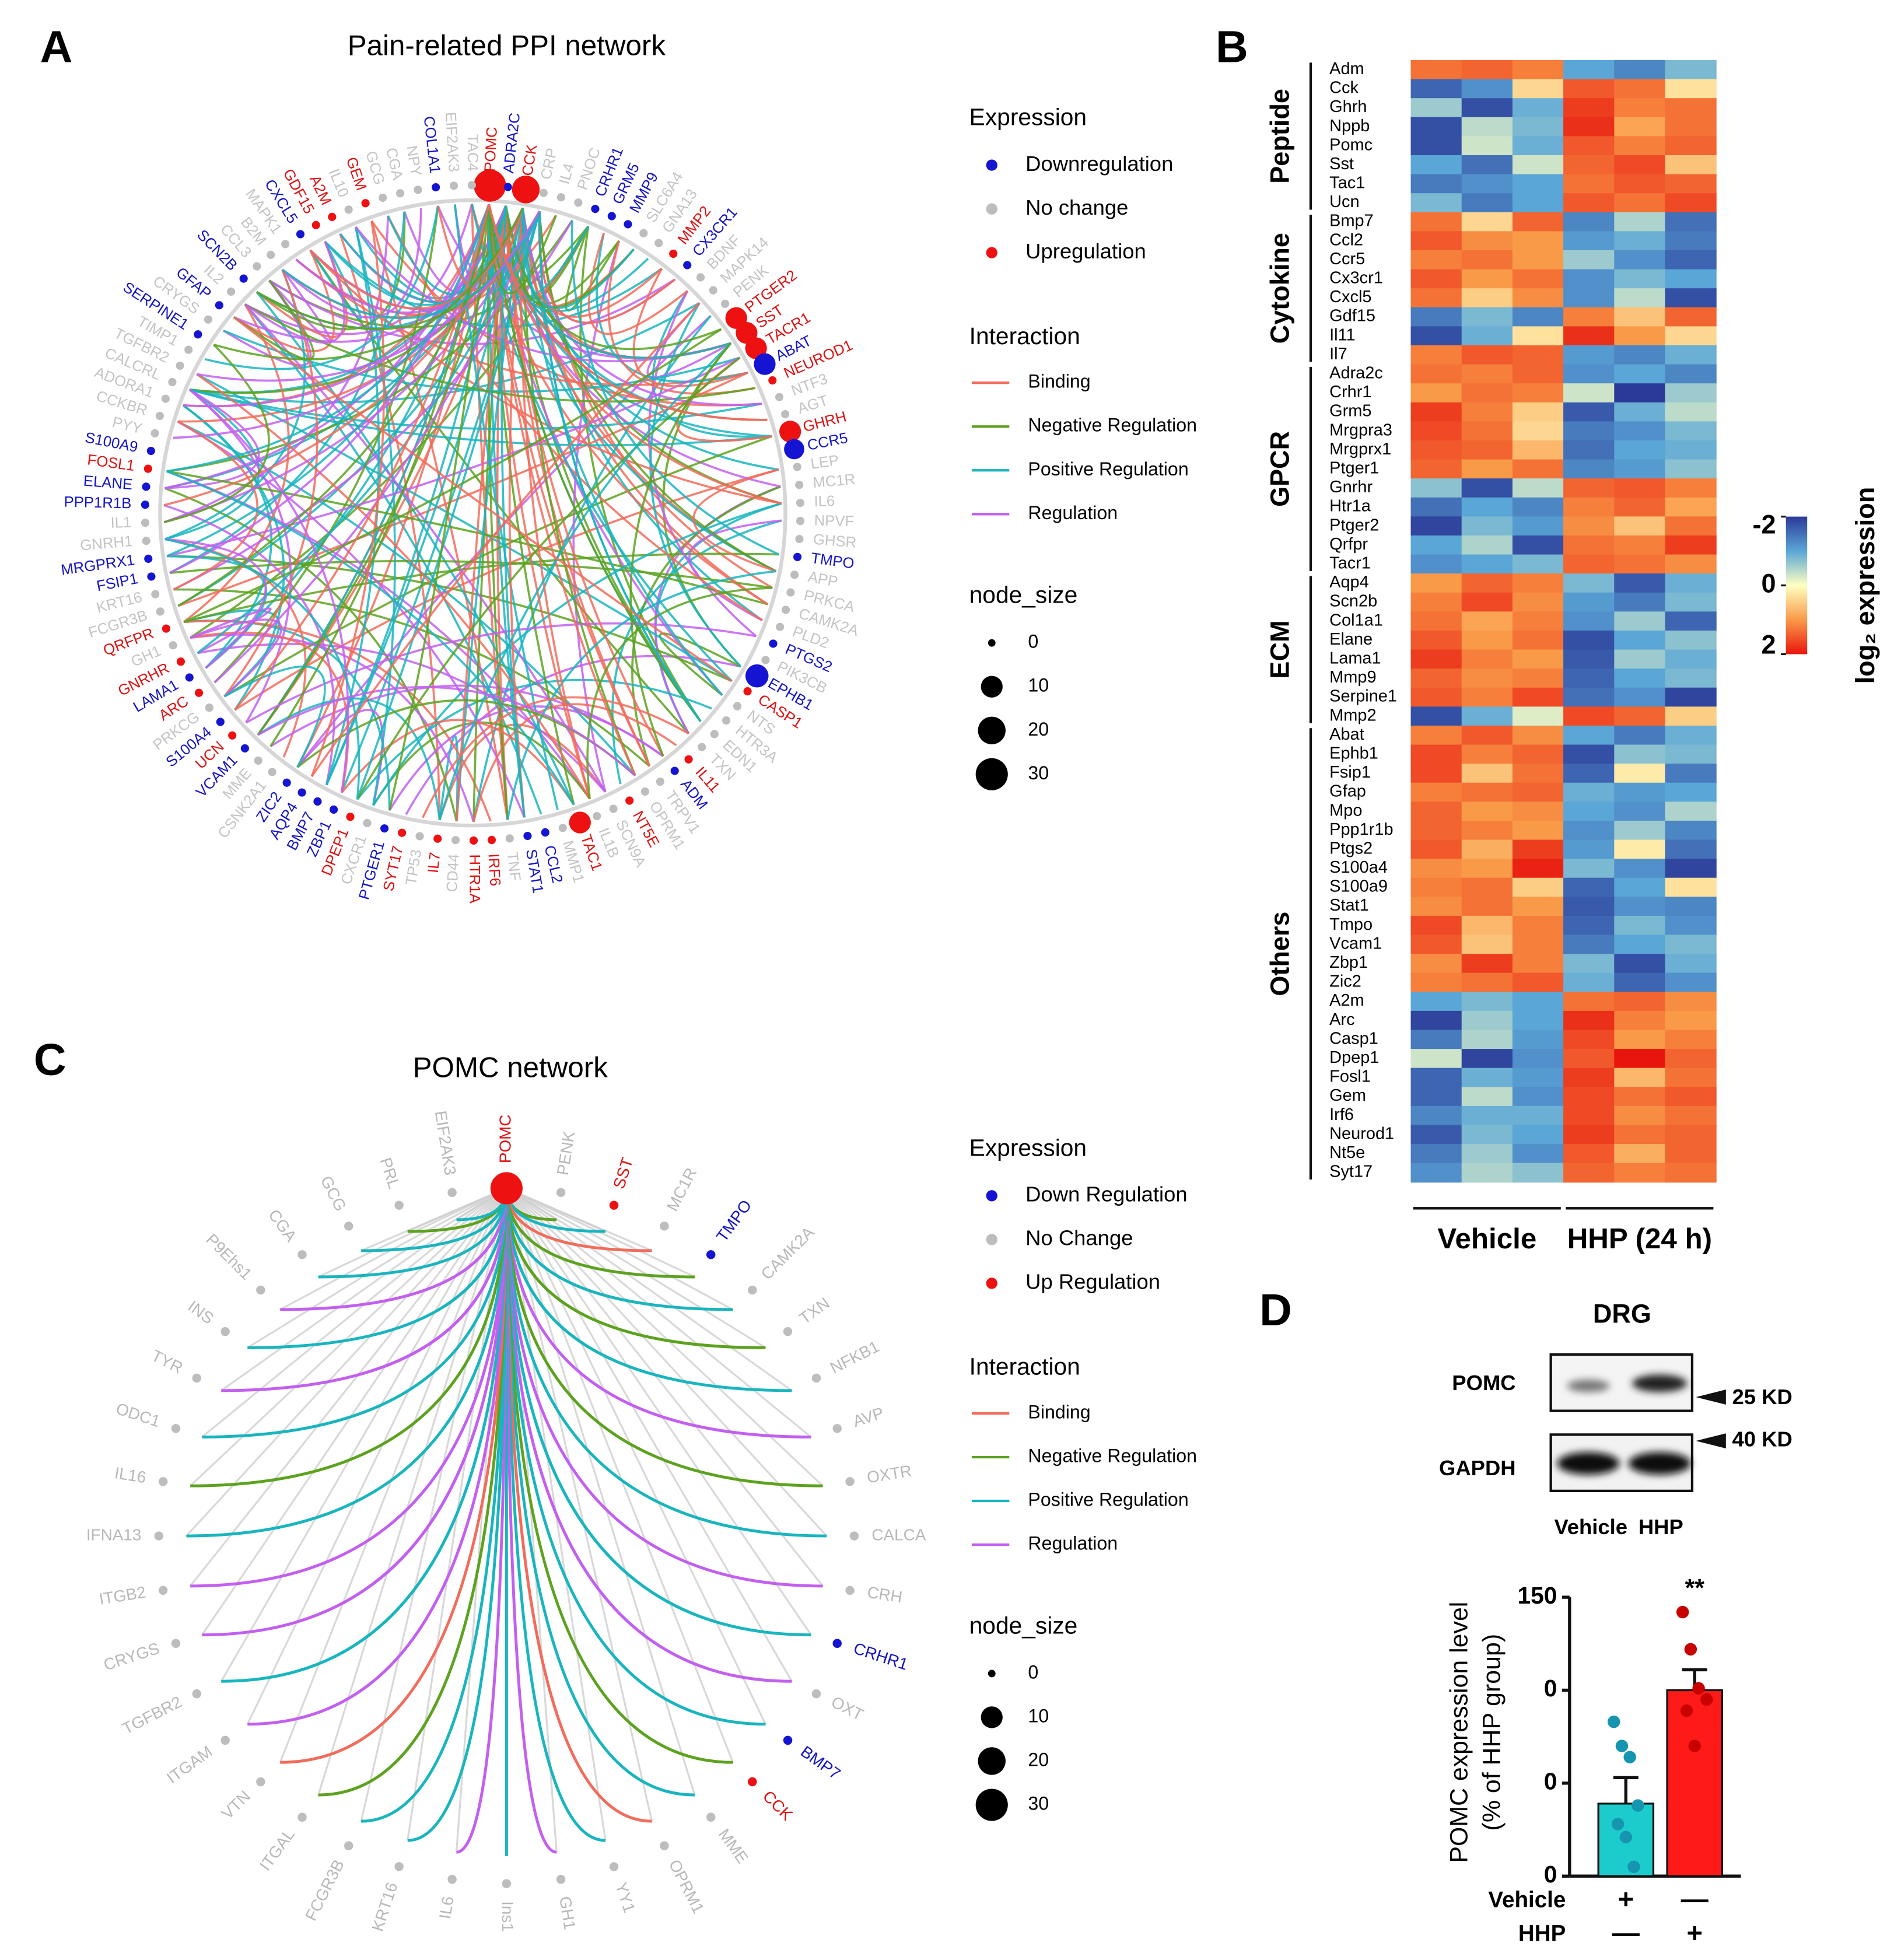 This screenshot has width=1901, height=1960. What do you see at coordinates (1024, 1366) in the screenshot?
I see `legend-title: Interaction` at bounding box center [1024, 1366].